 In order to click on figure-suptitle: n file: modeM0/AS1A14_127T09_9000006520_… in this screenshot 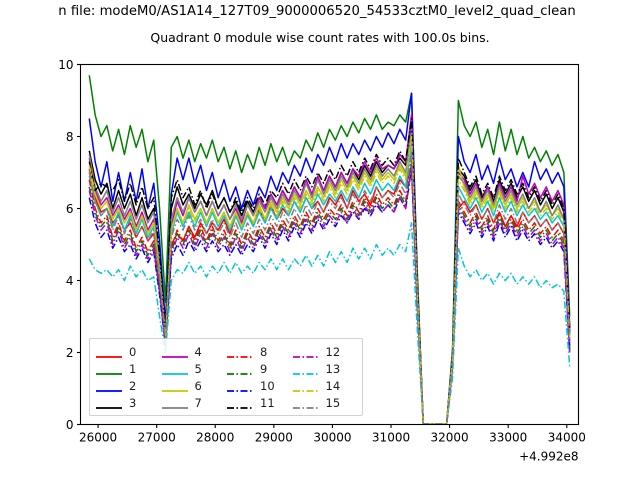, I will do `click(320, 11)`.